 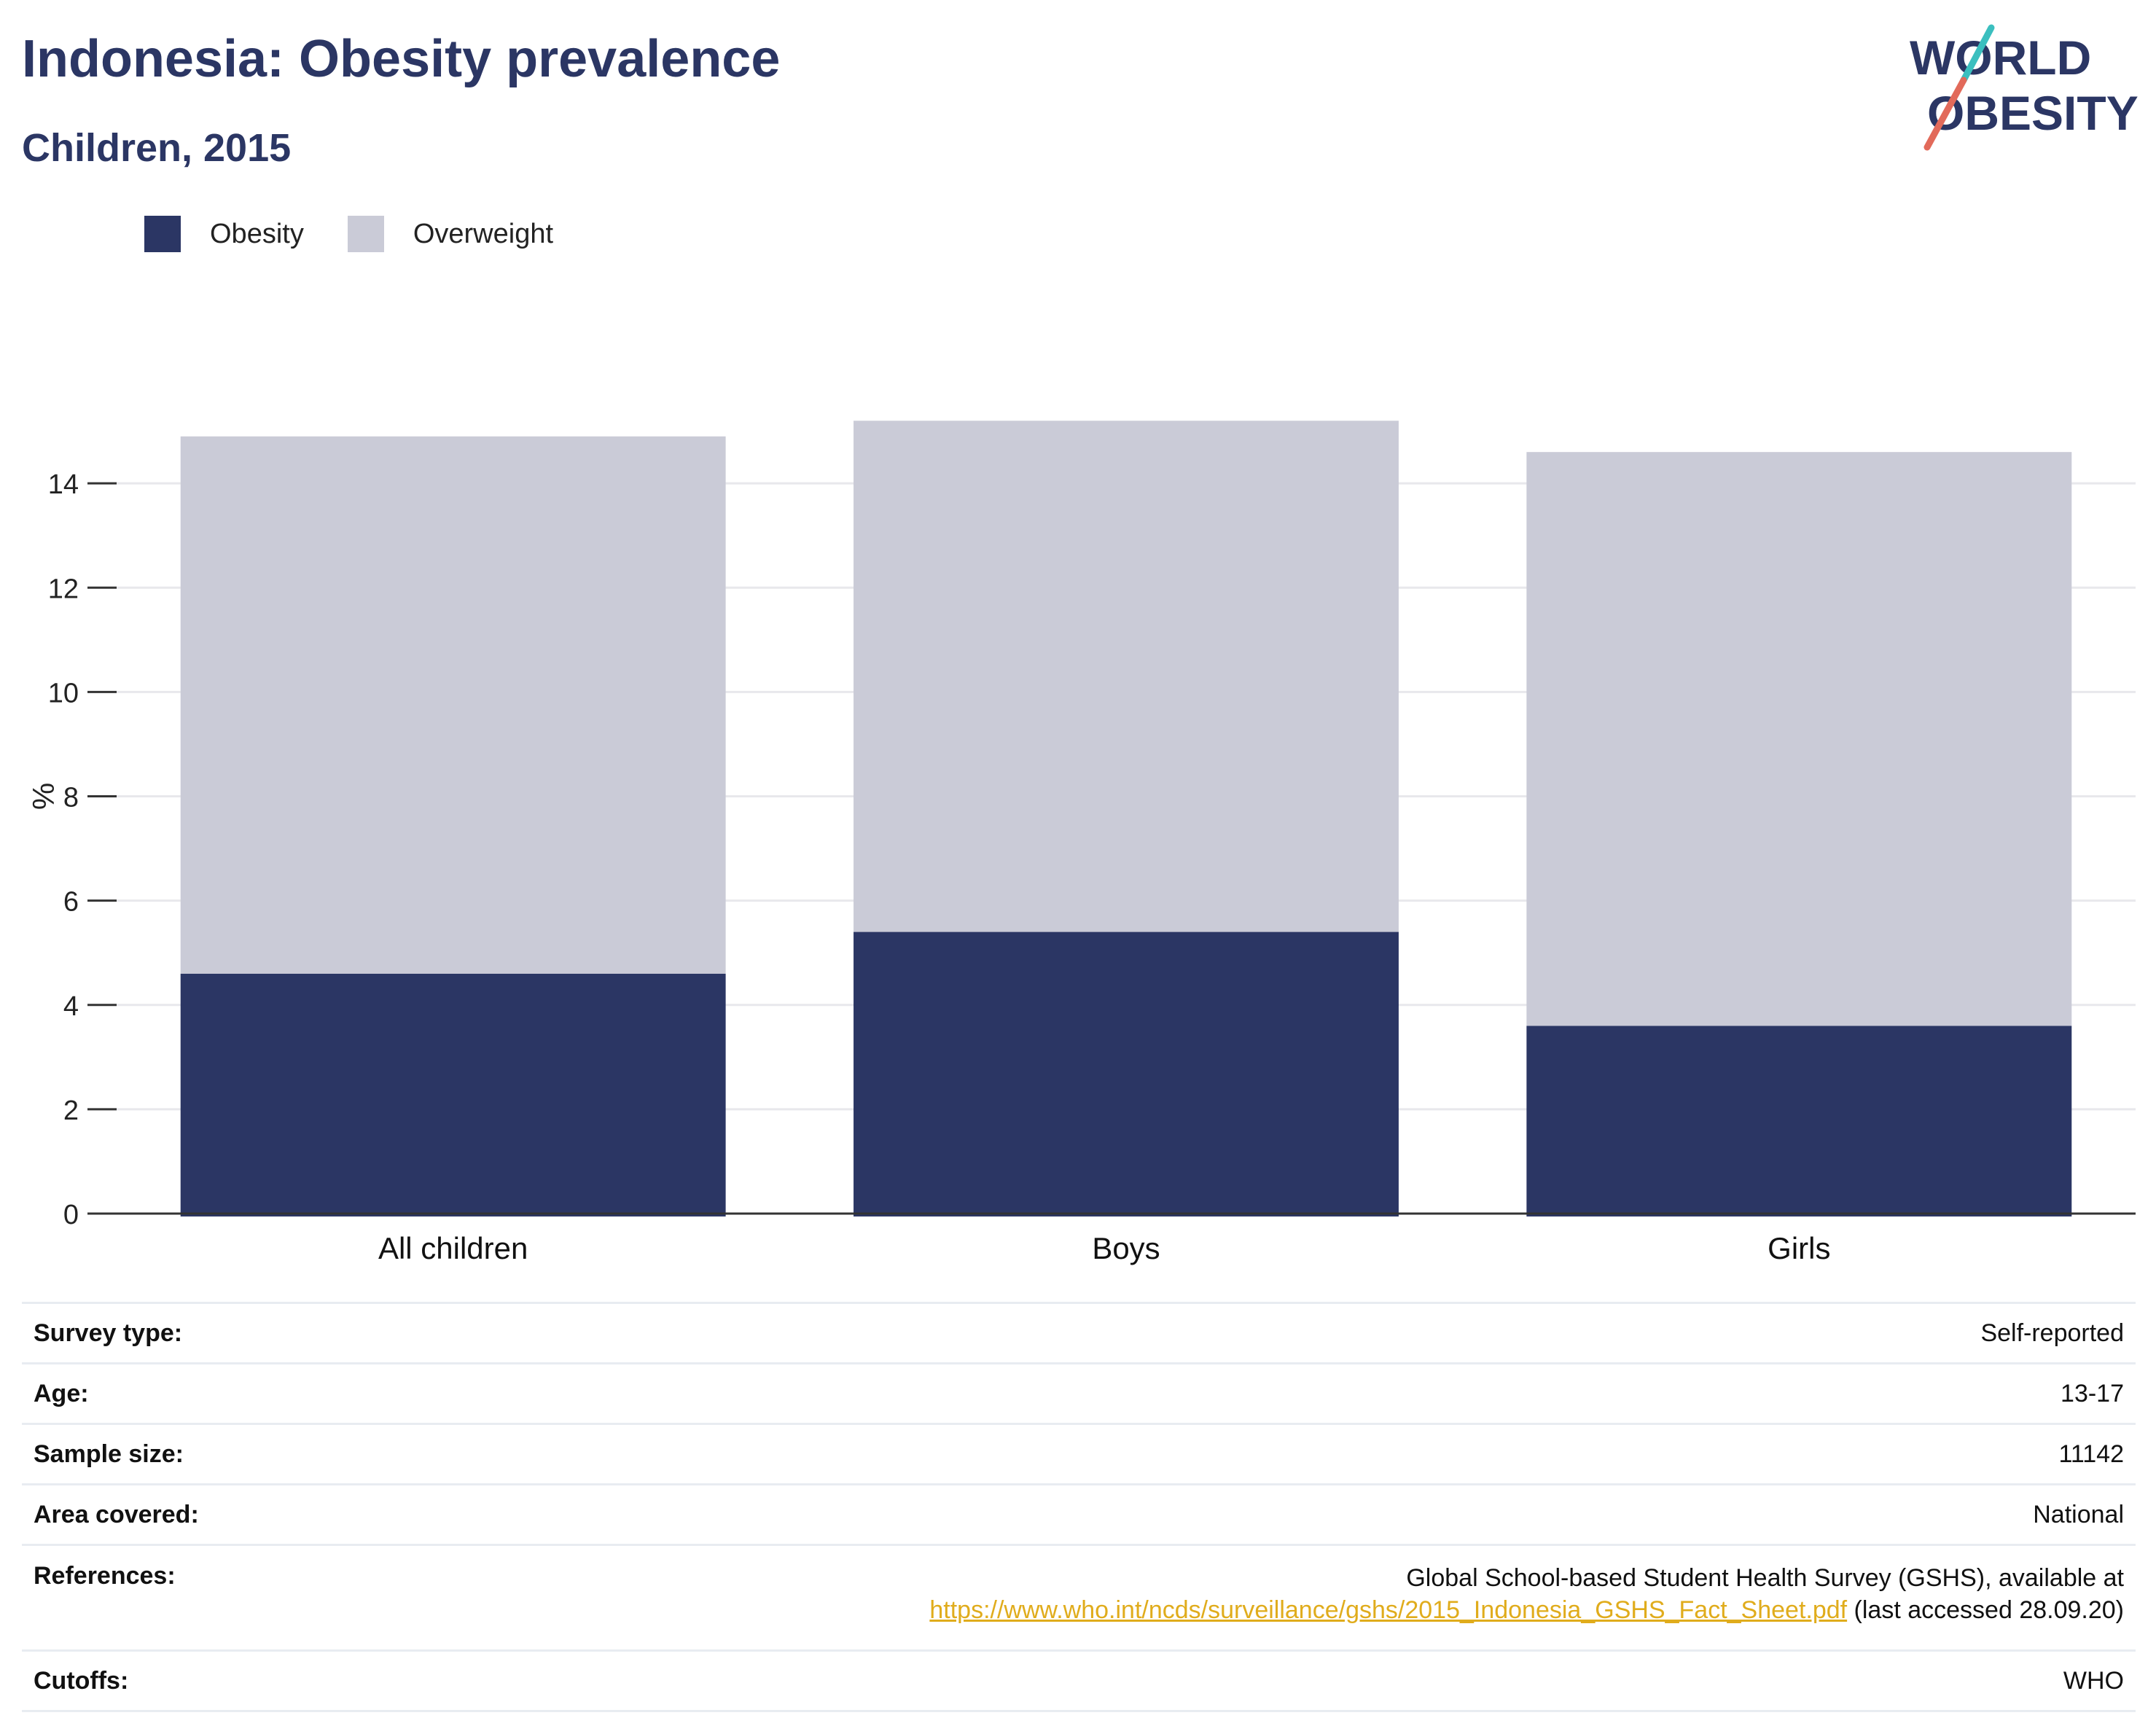 I want to click on references-suffix: (last accessed 28.09.20), so click(x=1986, y=1610).